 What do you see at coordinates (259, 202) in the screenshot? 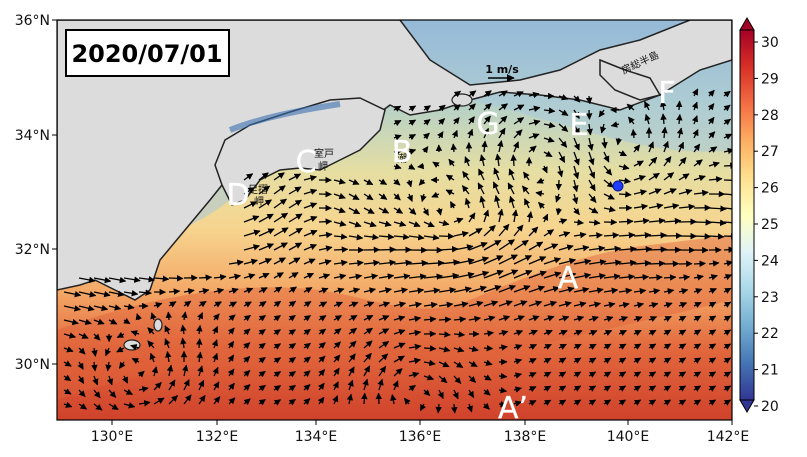
I see `ashizuri-label-2: 岬` at bounding box center [259, 202].